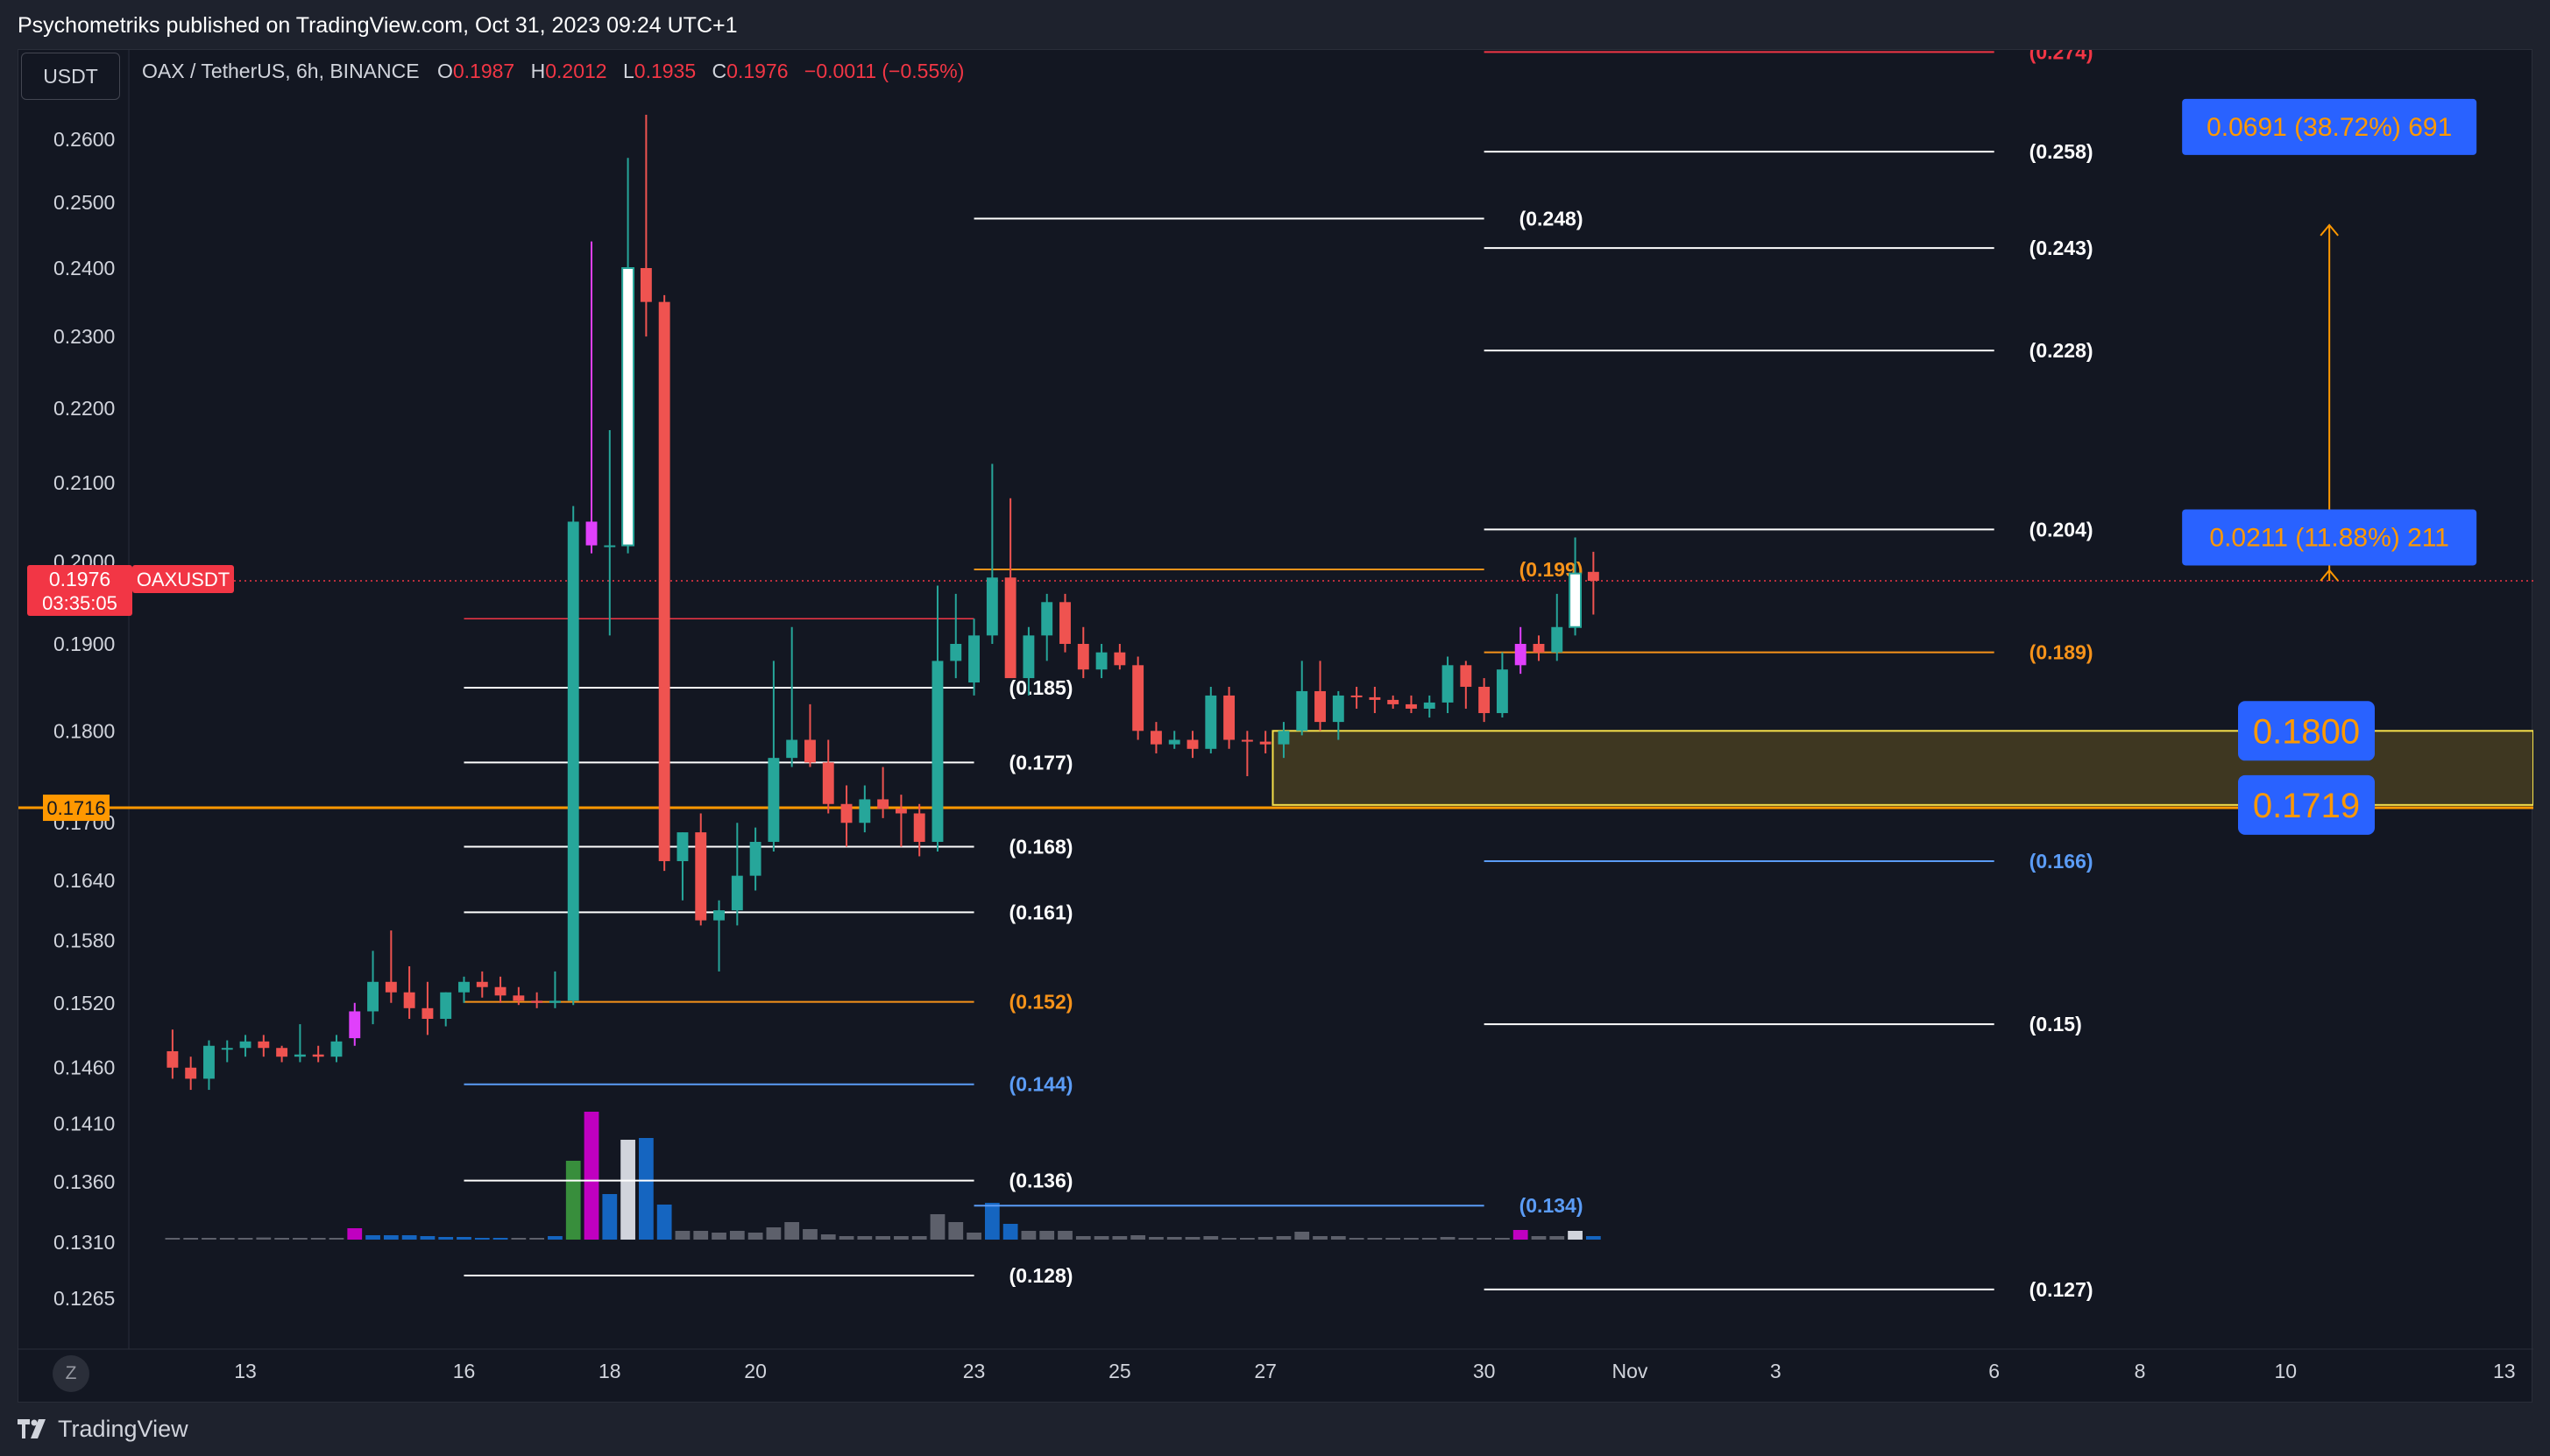 The image size is (2550, 1456). I want to click on target-label: 0.0691 (38.72%) 691, so click(2329, 126).